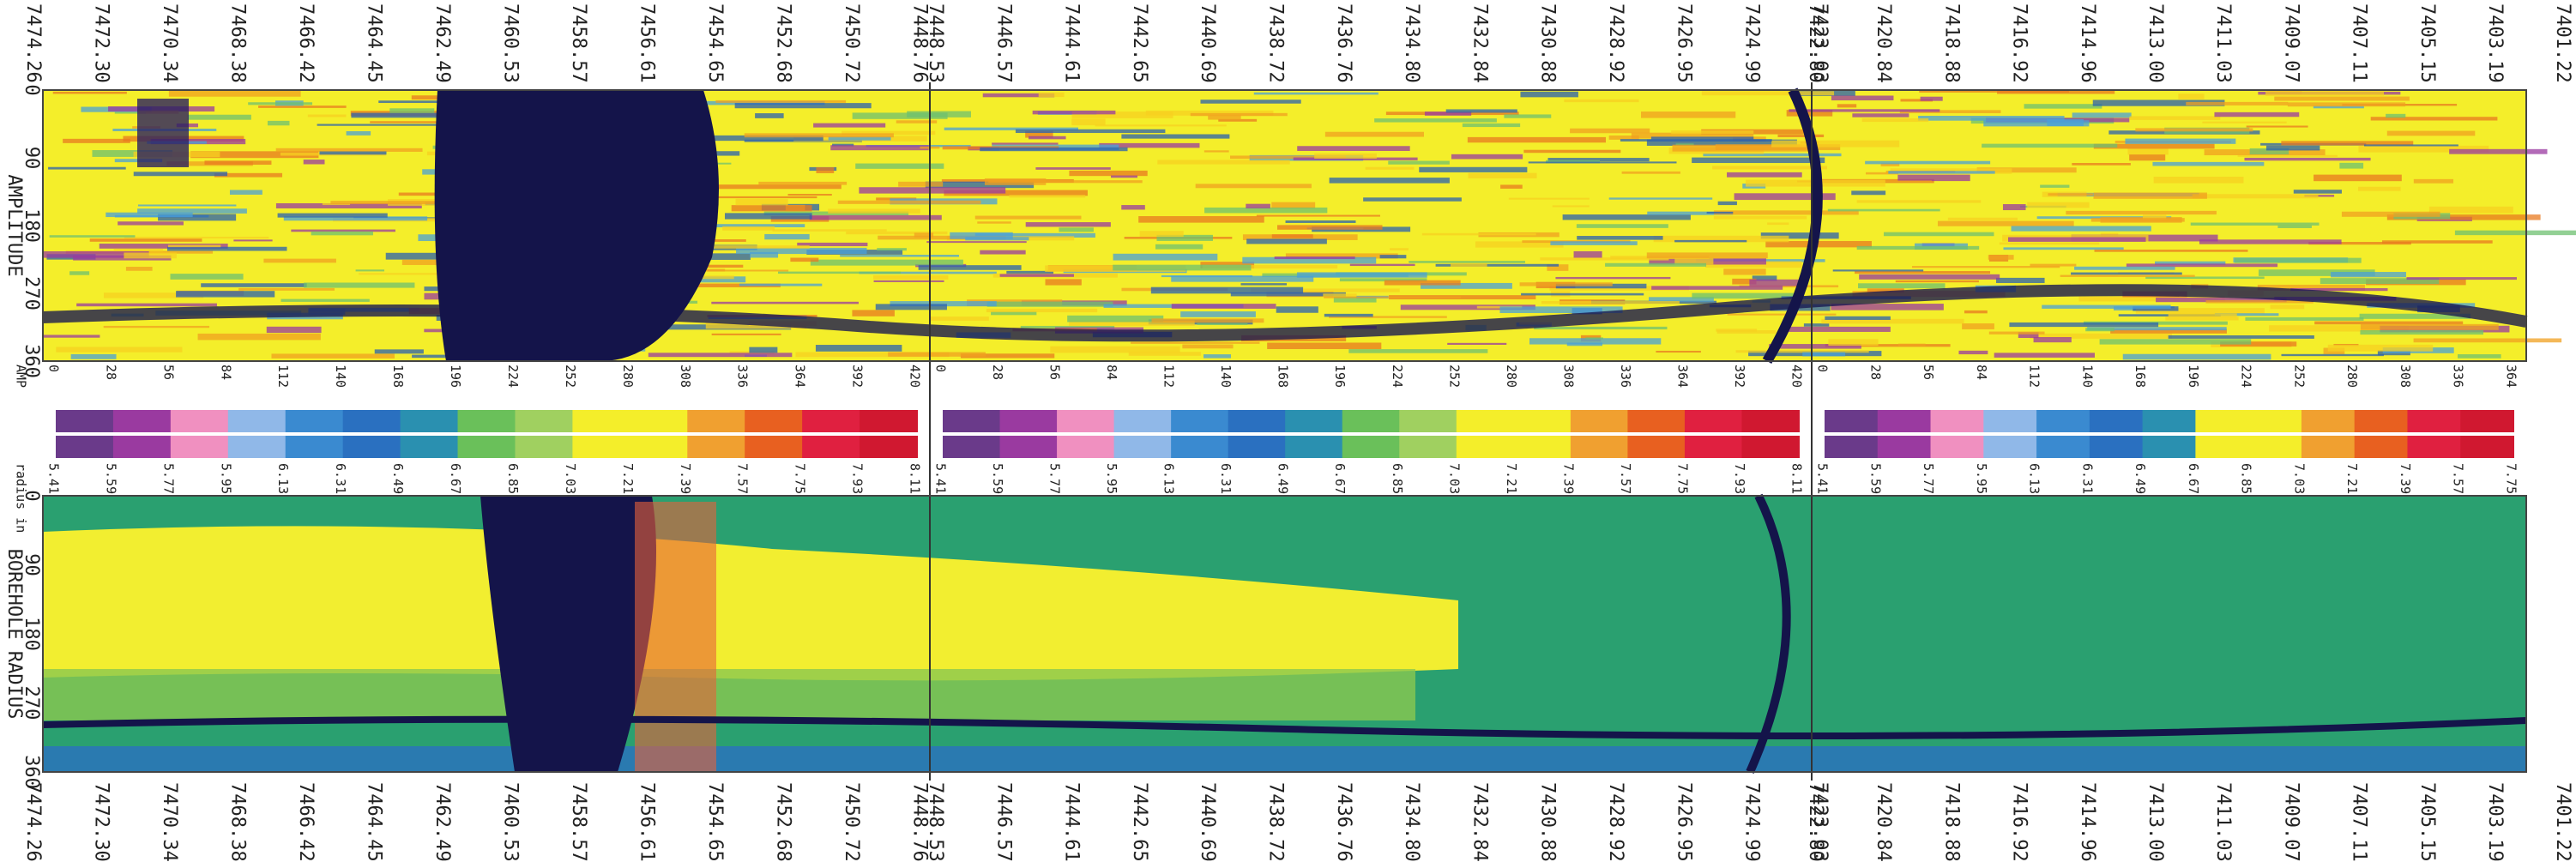  Describe the element at coordinates (238, 822) in the screenshot. I see `depth-label-bottom: 7468.38` at that location.